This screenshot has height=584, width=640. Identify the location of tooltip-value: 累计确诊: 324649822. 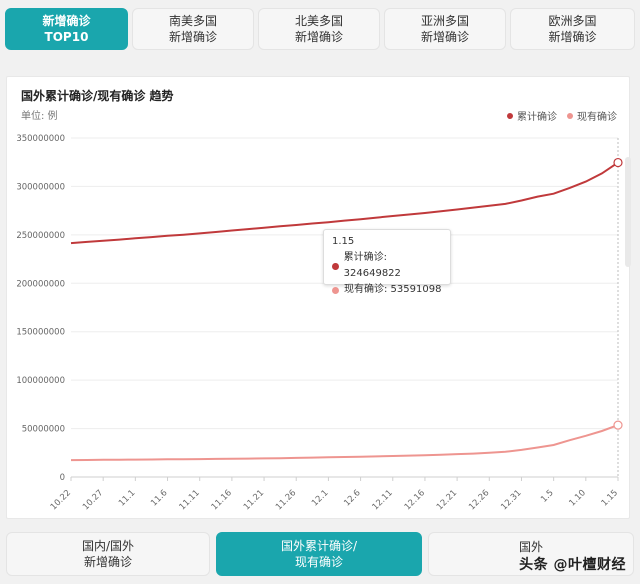
(372, 265).